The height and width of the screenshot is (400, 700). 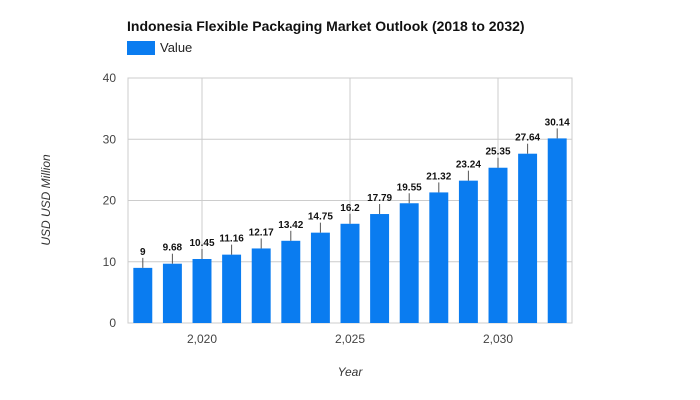 What do you see at coordinates (112, 323) in the screenshot?
I see `y-tick-label: 0` at bounding box center [112, 323].